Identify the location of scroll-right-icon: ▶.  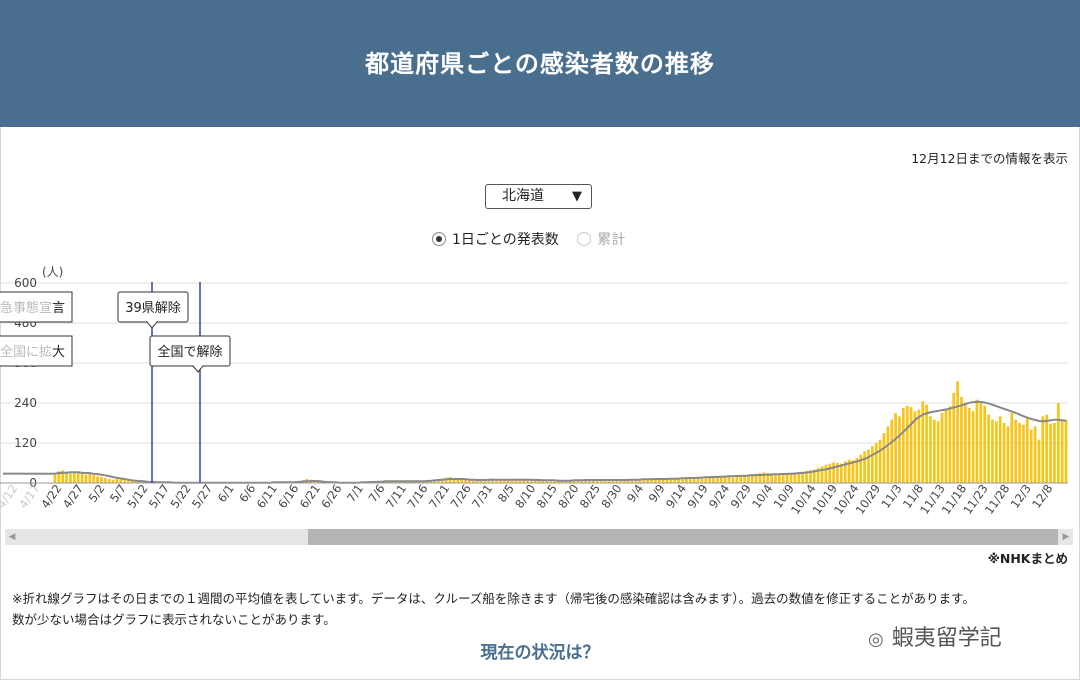
(1066, 537).